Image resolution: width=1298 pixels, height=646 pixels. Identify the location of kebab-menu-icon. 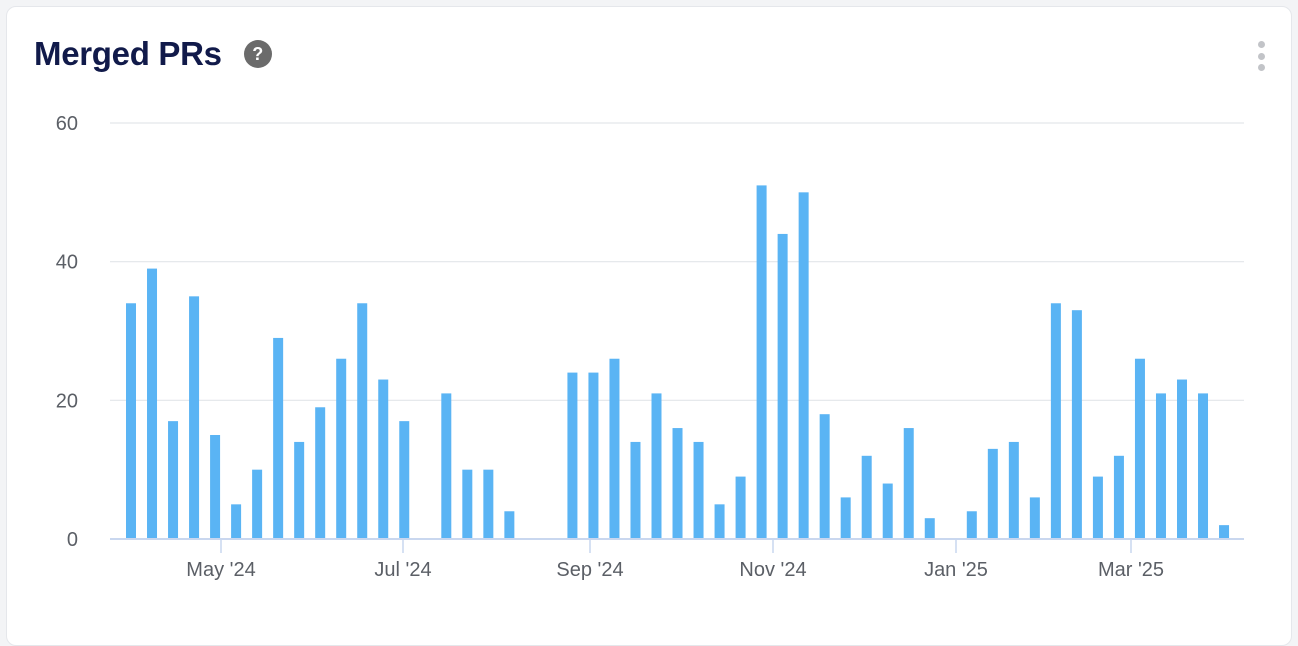
(1261, 56).